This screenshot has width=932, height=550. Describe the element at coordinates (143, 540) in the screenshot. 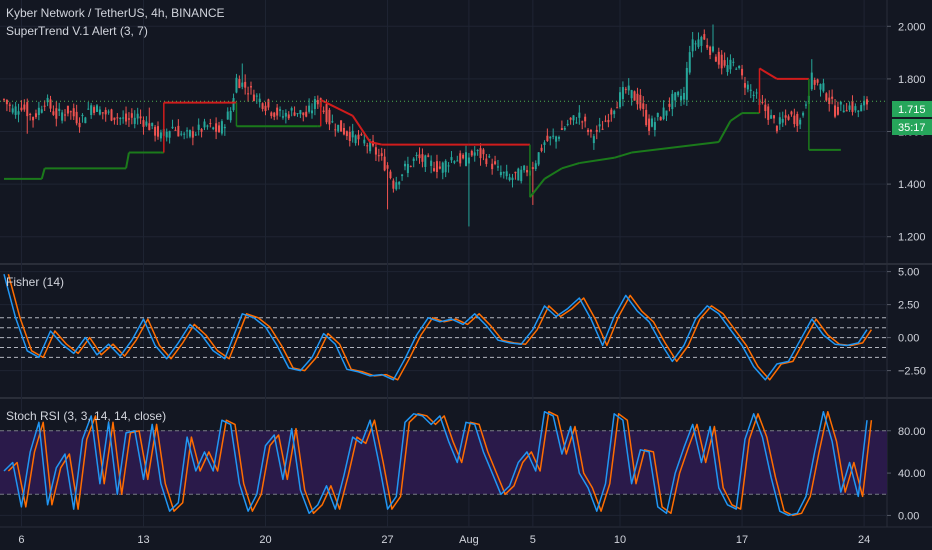

I see `time-tick-label: 13` at that location.